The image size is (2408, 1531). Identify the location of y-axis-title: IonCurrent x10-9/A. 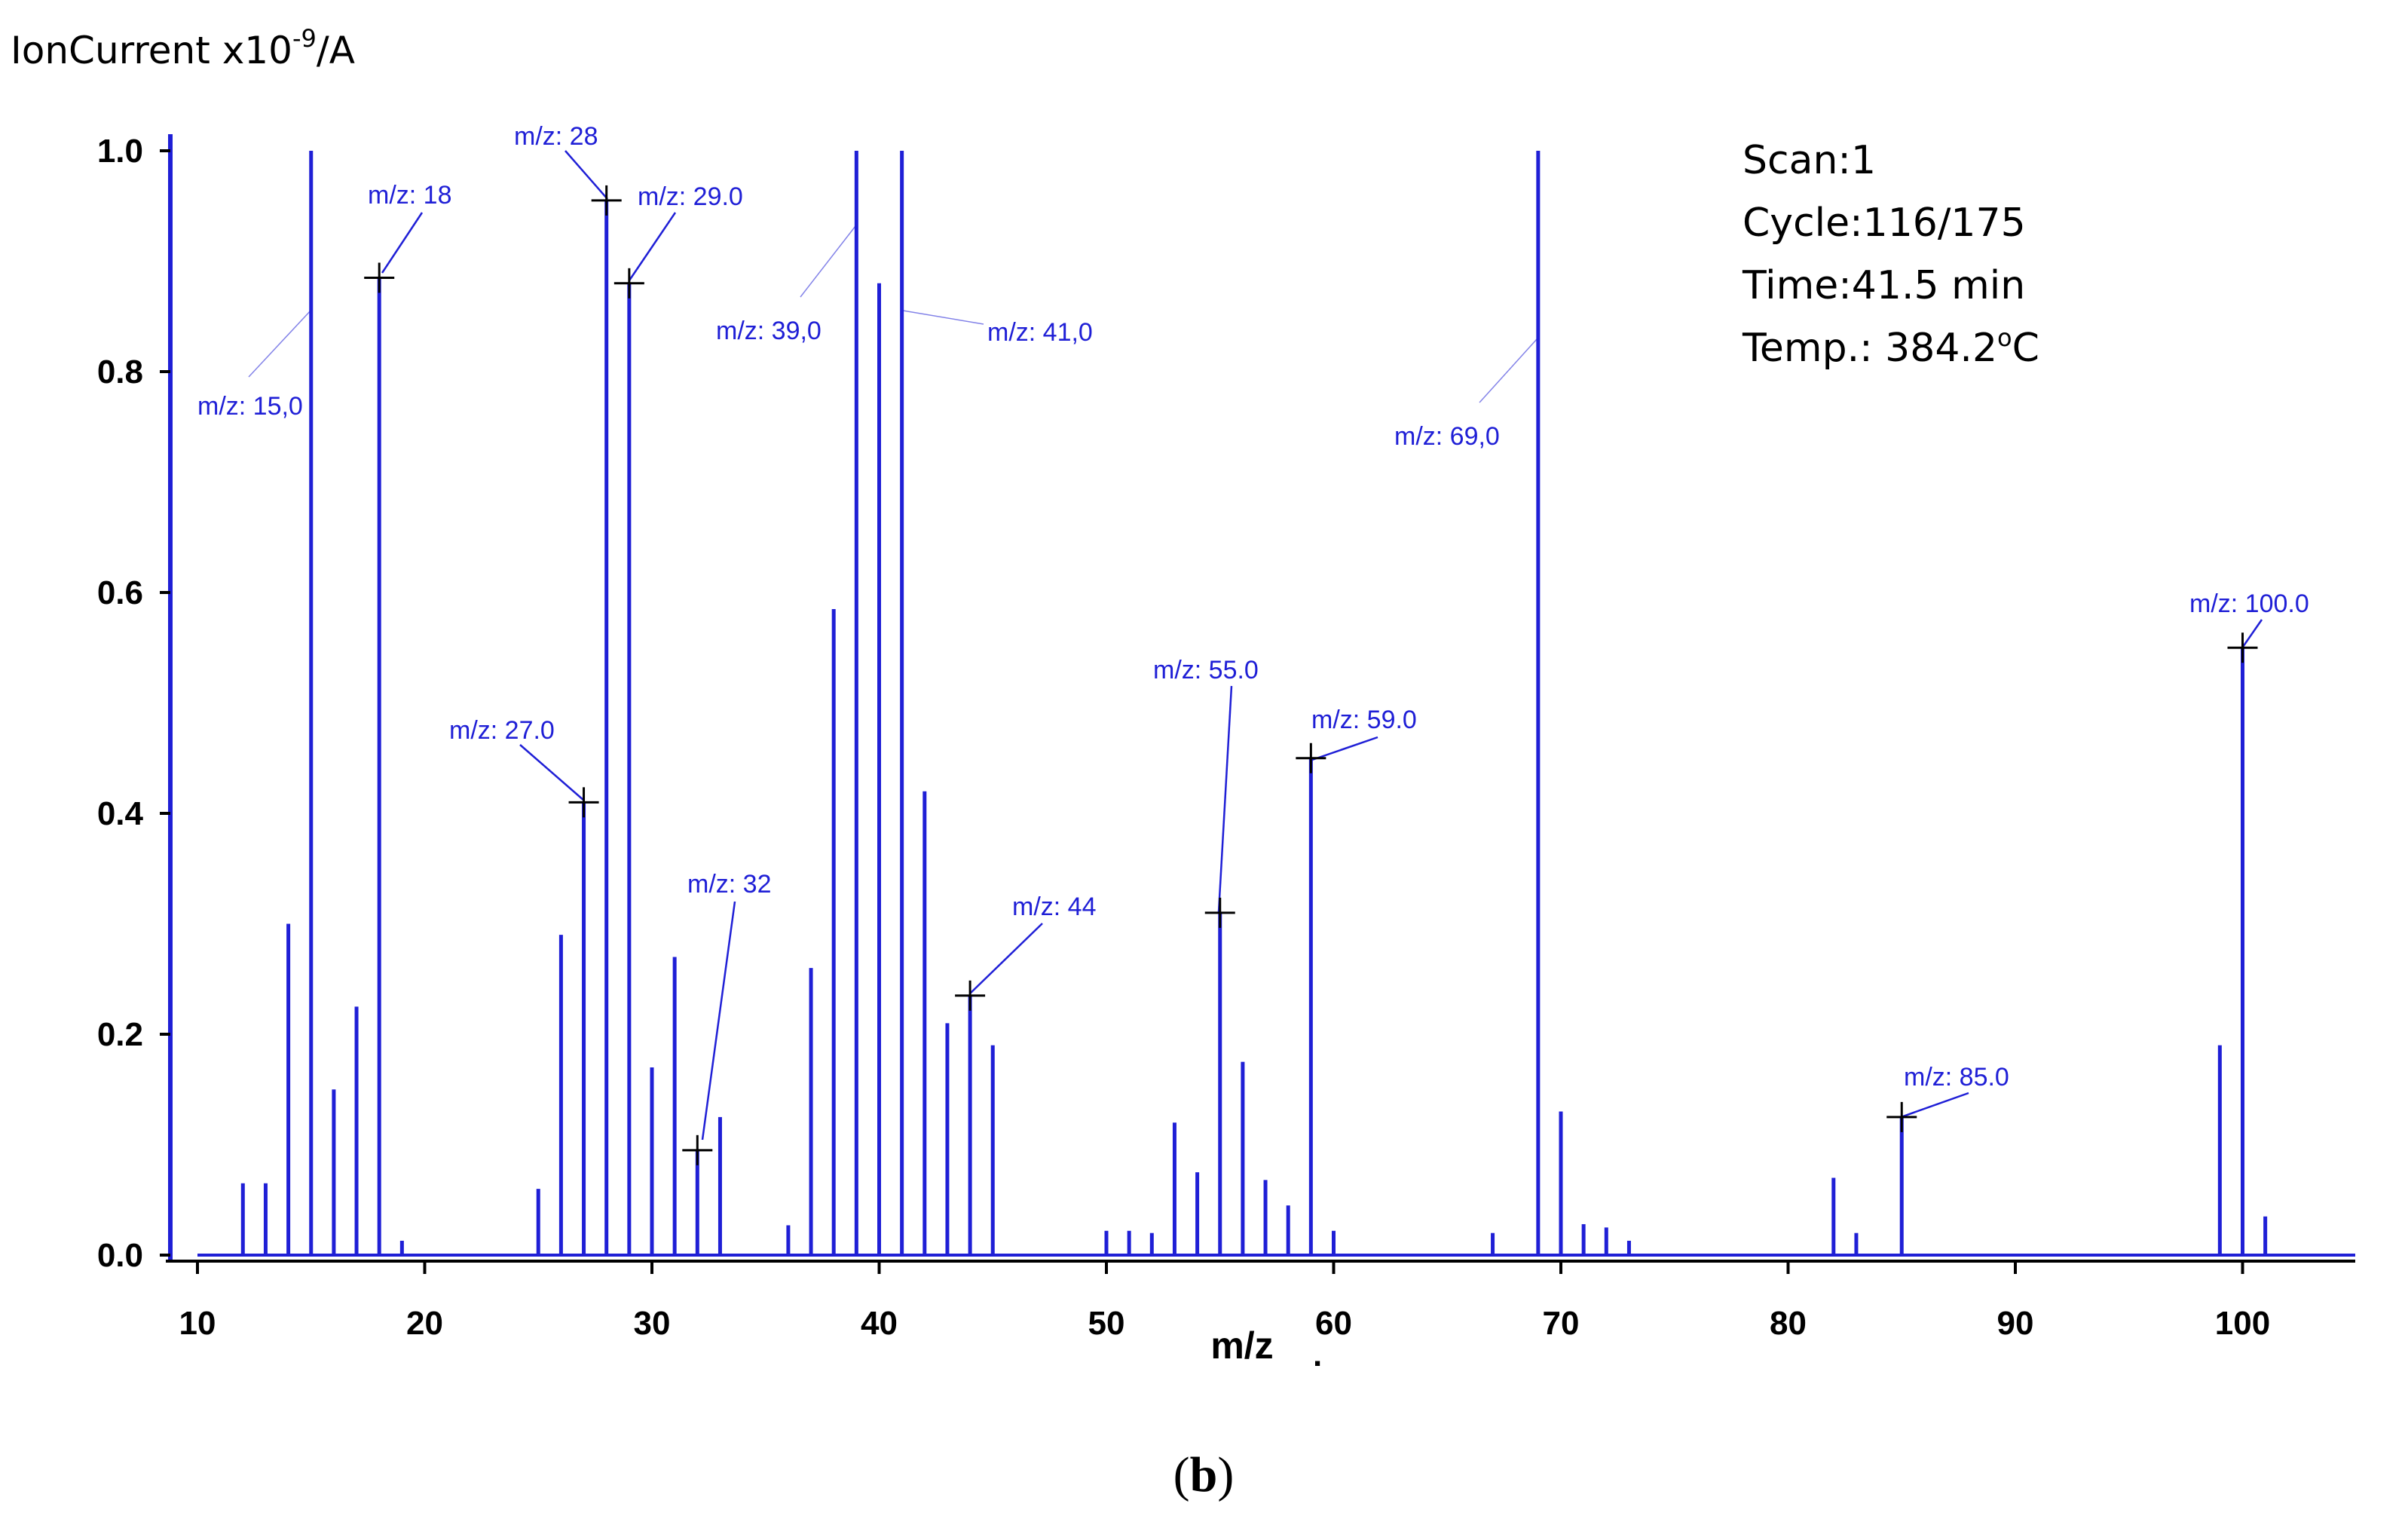
(183, 48).